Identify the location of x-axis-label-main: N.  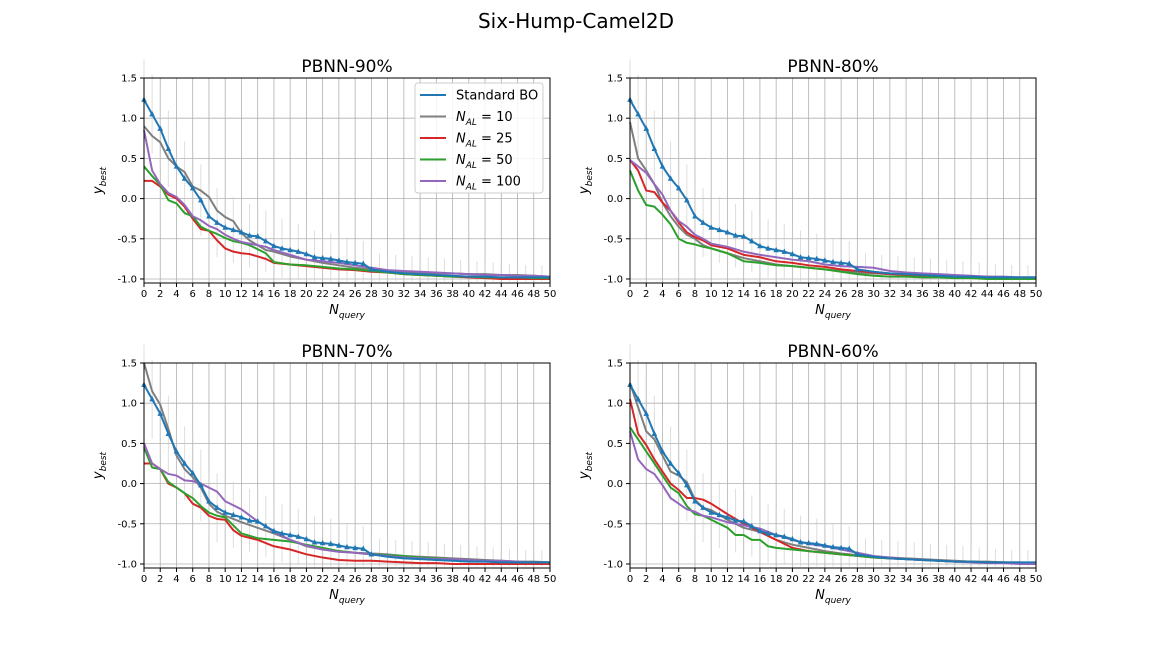
(334, 310).